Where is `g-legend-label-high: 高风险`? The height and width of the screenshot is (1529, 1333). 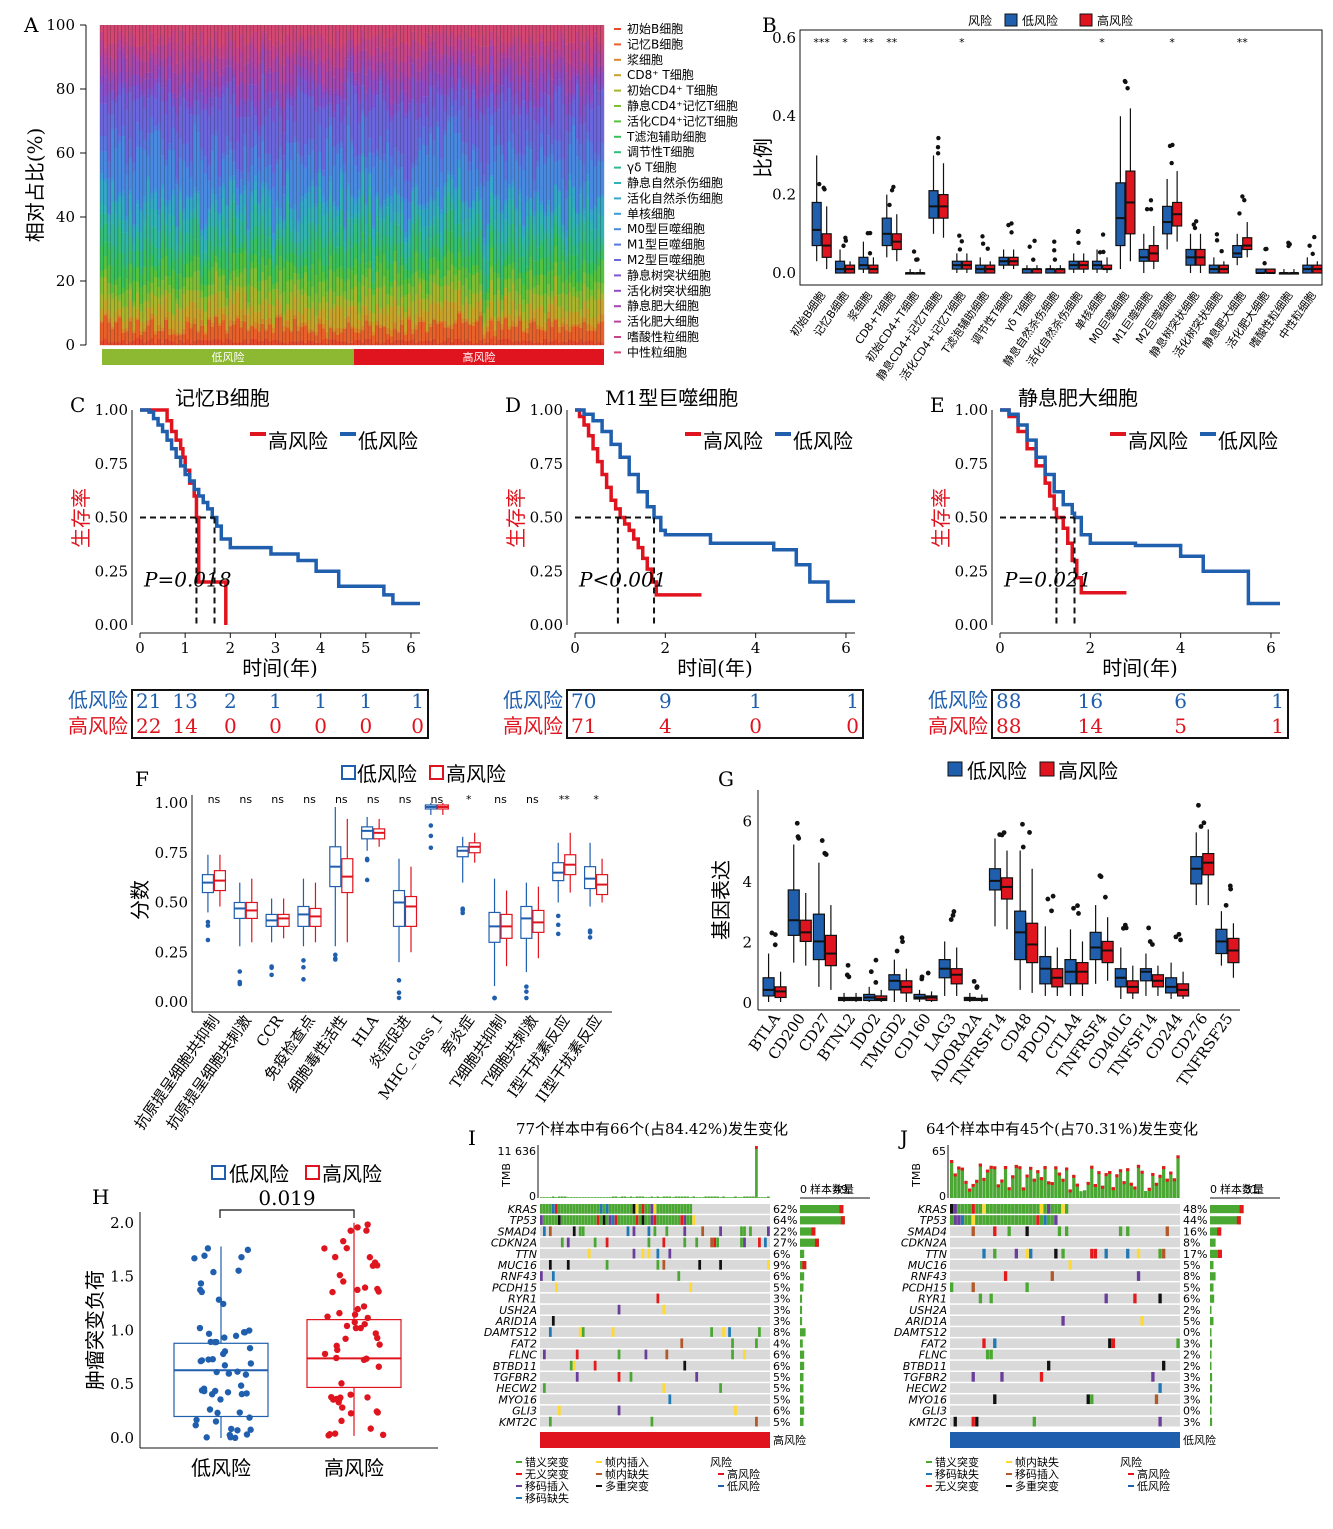 g-legend-label-high: 高风险 is located at coordinates (1088, 771).